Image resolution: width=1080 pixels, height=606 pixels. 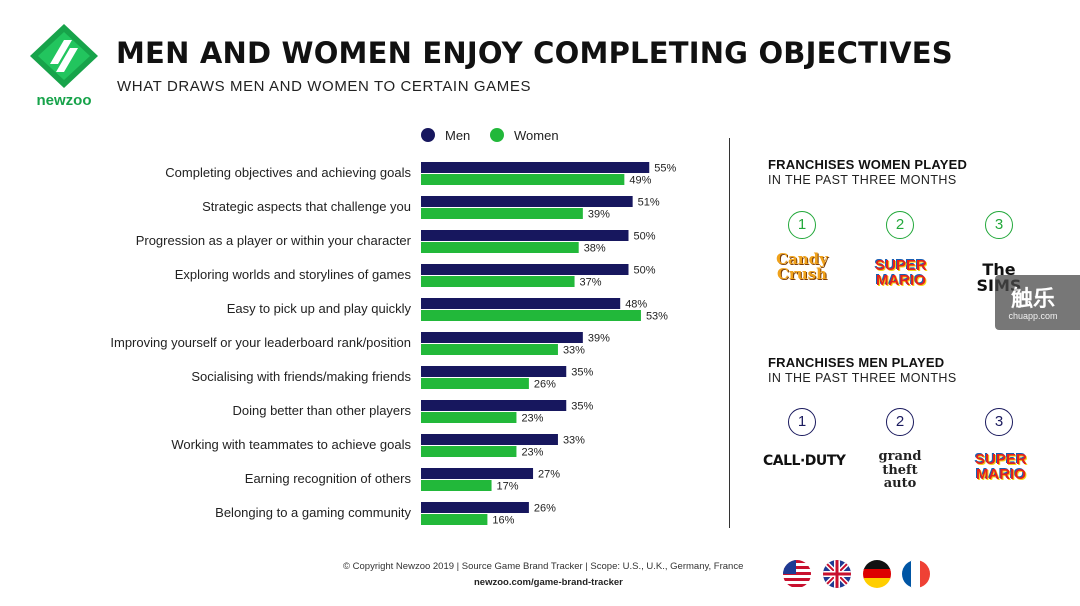 What do you see at coordinates (293, 274) in the screenshot?
I see `category-label: Exploring worlds and storylines of games` at bounding box center [293, 274].